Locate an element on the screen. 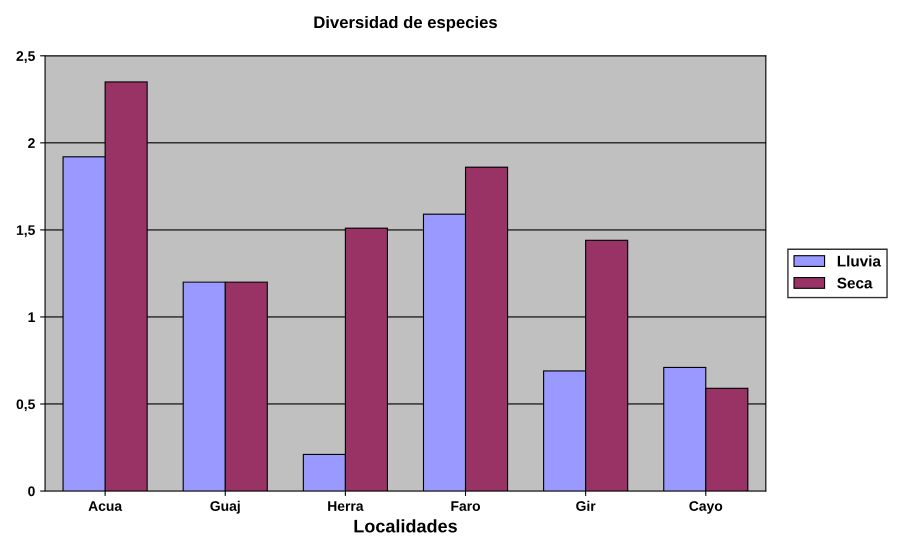  x-tick-label: Cayo is located at coordinates (705, 507).